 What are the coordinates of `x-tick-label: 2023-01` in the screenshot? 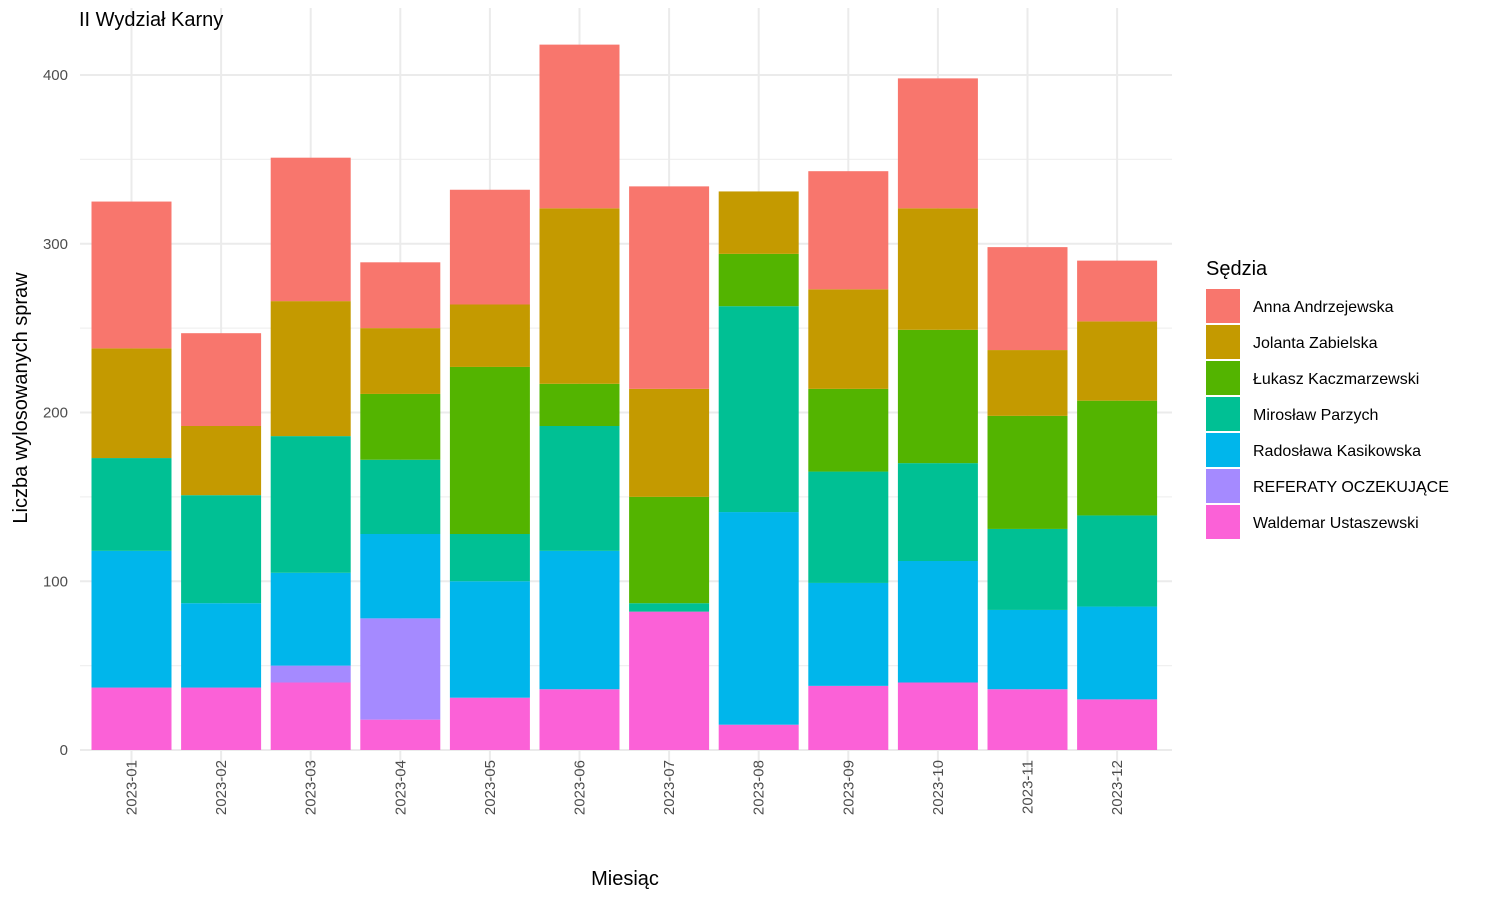 It's located at (132, 787).